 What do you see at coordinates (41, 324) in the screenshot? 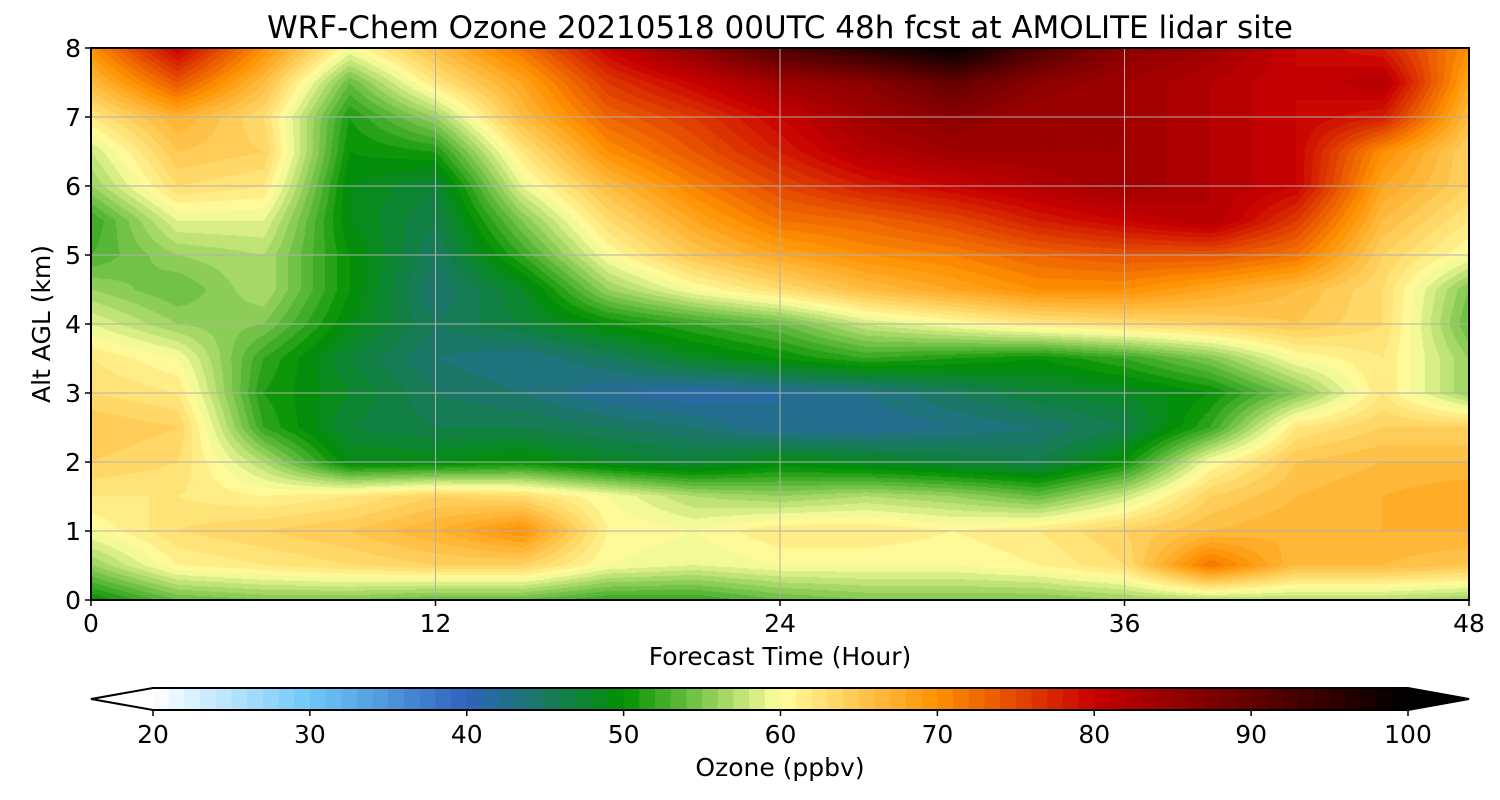
I see `y-axis-label: Alt AGL (km)` at bounding box center [41, 324].